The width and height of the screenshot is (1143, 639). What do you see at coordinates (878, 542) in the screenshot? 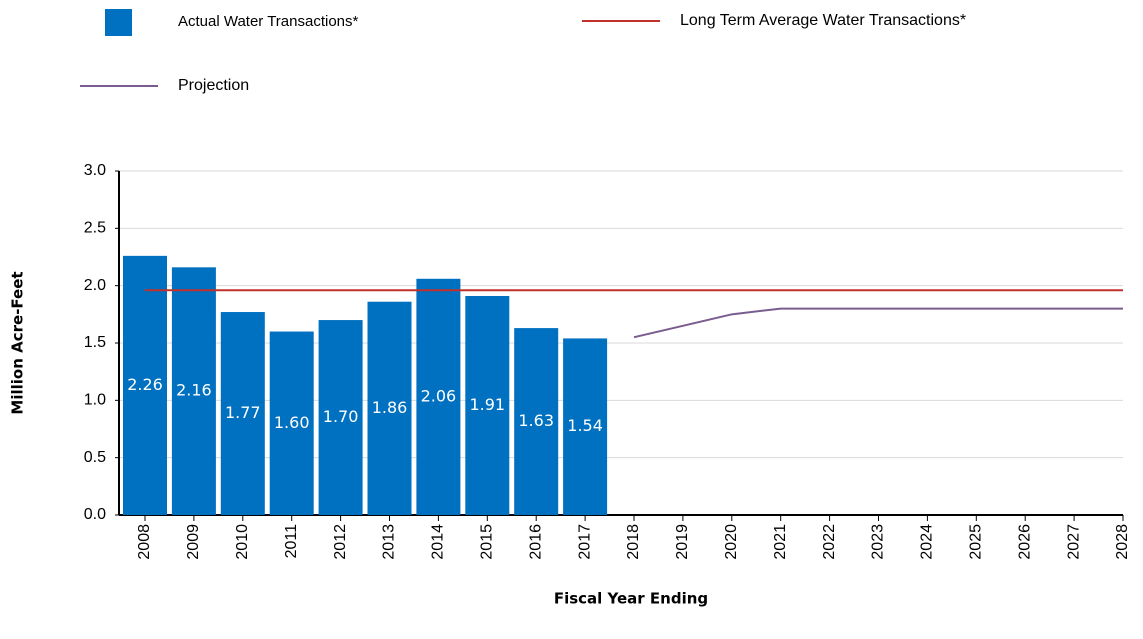
I see `x-tick-label: 2023` at bounding box center [878, 542].